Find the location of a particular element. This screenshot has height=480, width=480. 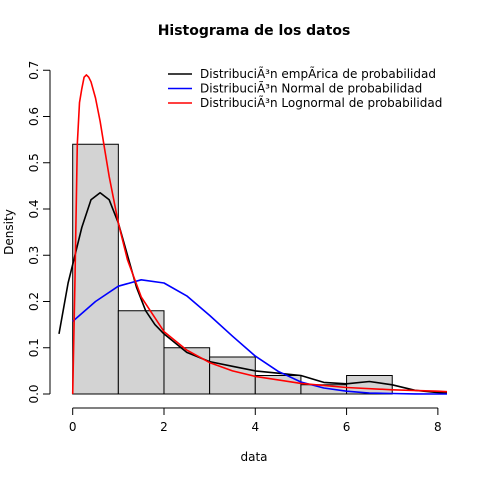

x-axis-label: data is located at coordinates (253, 457).